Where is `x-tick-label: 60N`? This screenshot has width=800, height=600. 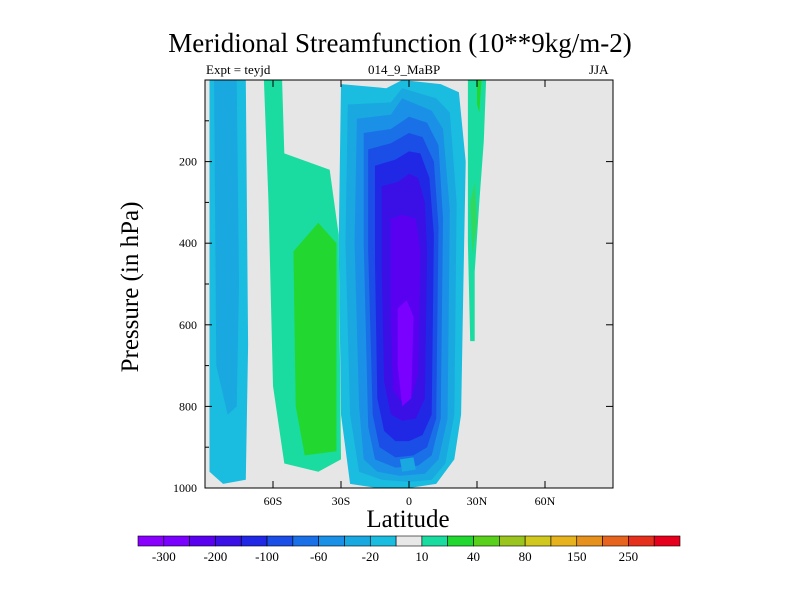 x-tick-label: 60N is located at coordinates (545, 501).